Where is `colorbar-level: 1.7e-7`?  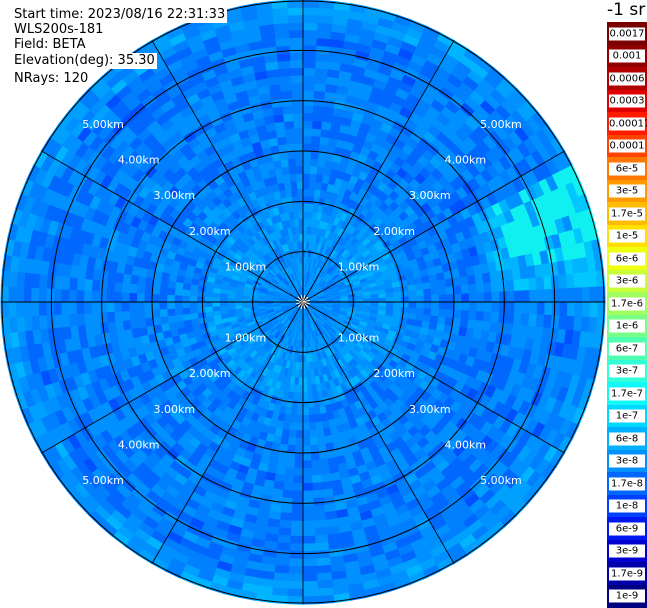
colorbar-level: 1.7e-7 is located at coordinates (627, 393).